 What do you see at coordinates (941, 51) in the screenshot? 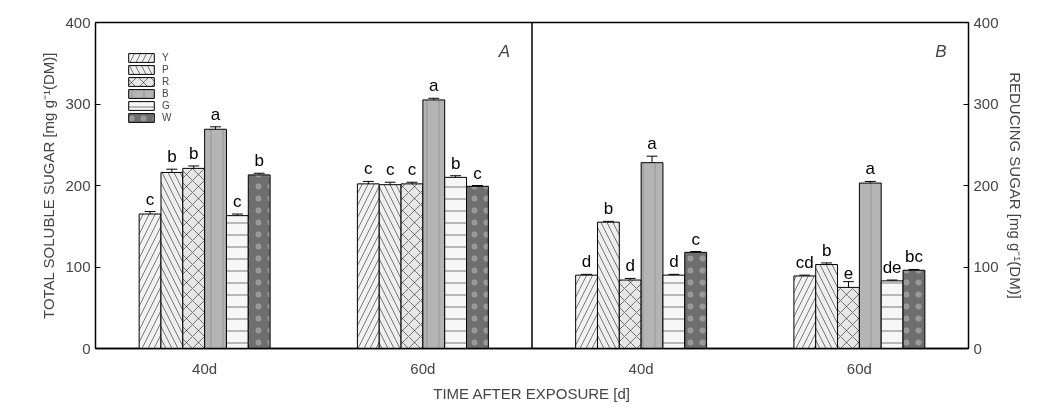
I see `text: B` at bounding box center [941, 51].